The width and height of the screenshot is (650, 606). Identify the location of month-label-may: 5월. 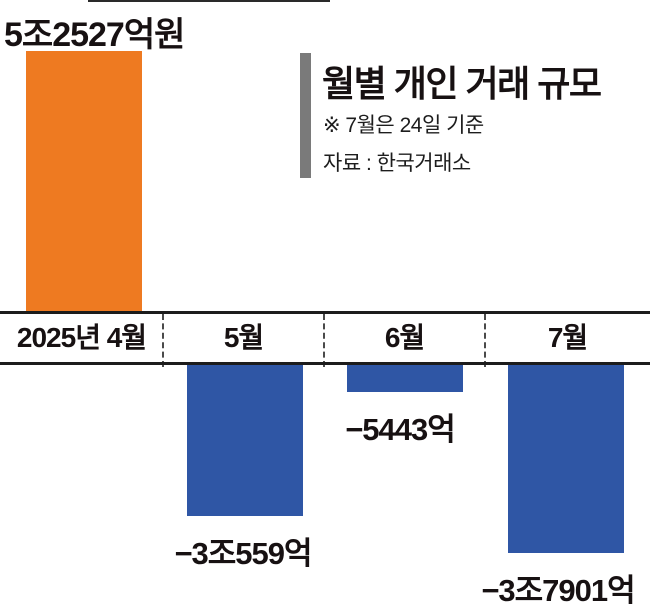
(243, 337).